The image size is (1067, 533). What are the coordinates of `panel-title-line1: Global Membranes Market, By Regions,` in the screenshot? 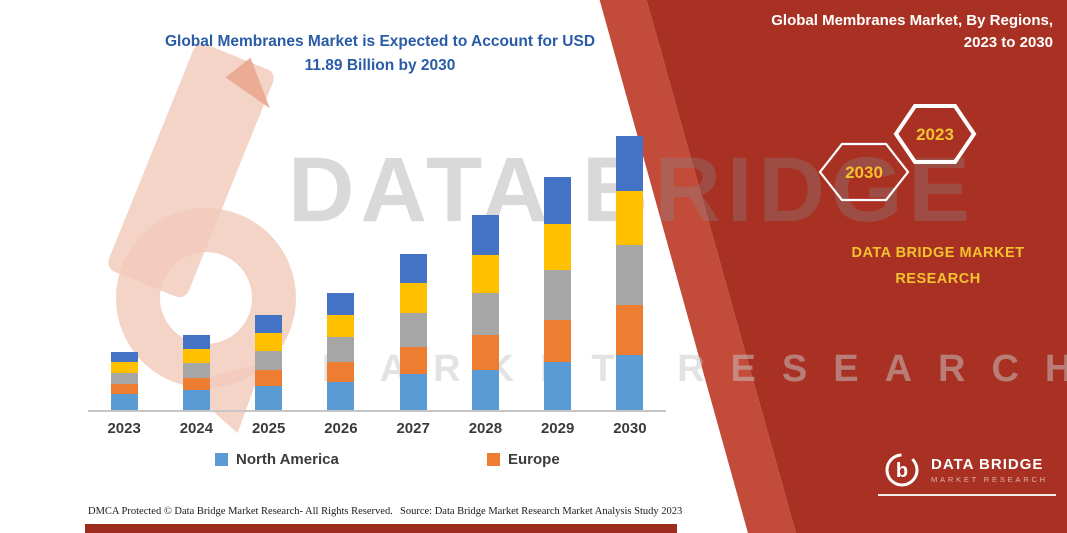 It's located at (912, 20).